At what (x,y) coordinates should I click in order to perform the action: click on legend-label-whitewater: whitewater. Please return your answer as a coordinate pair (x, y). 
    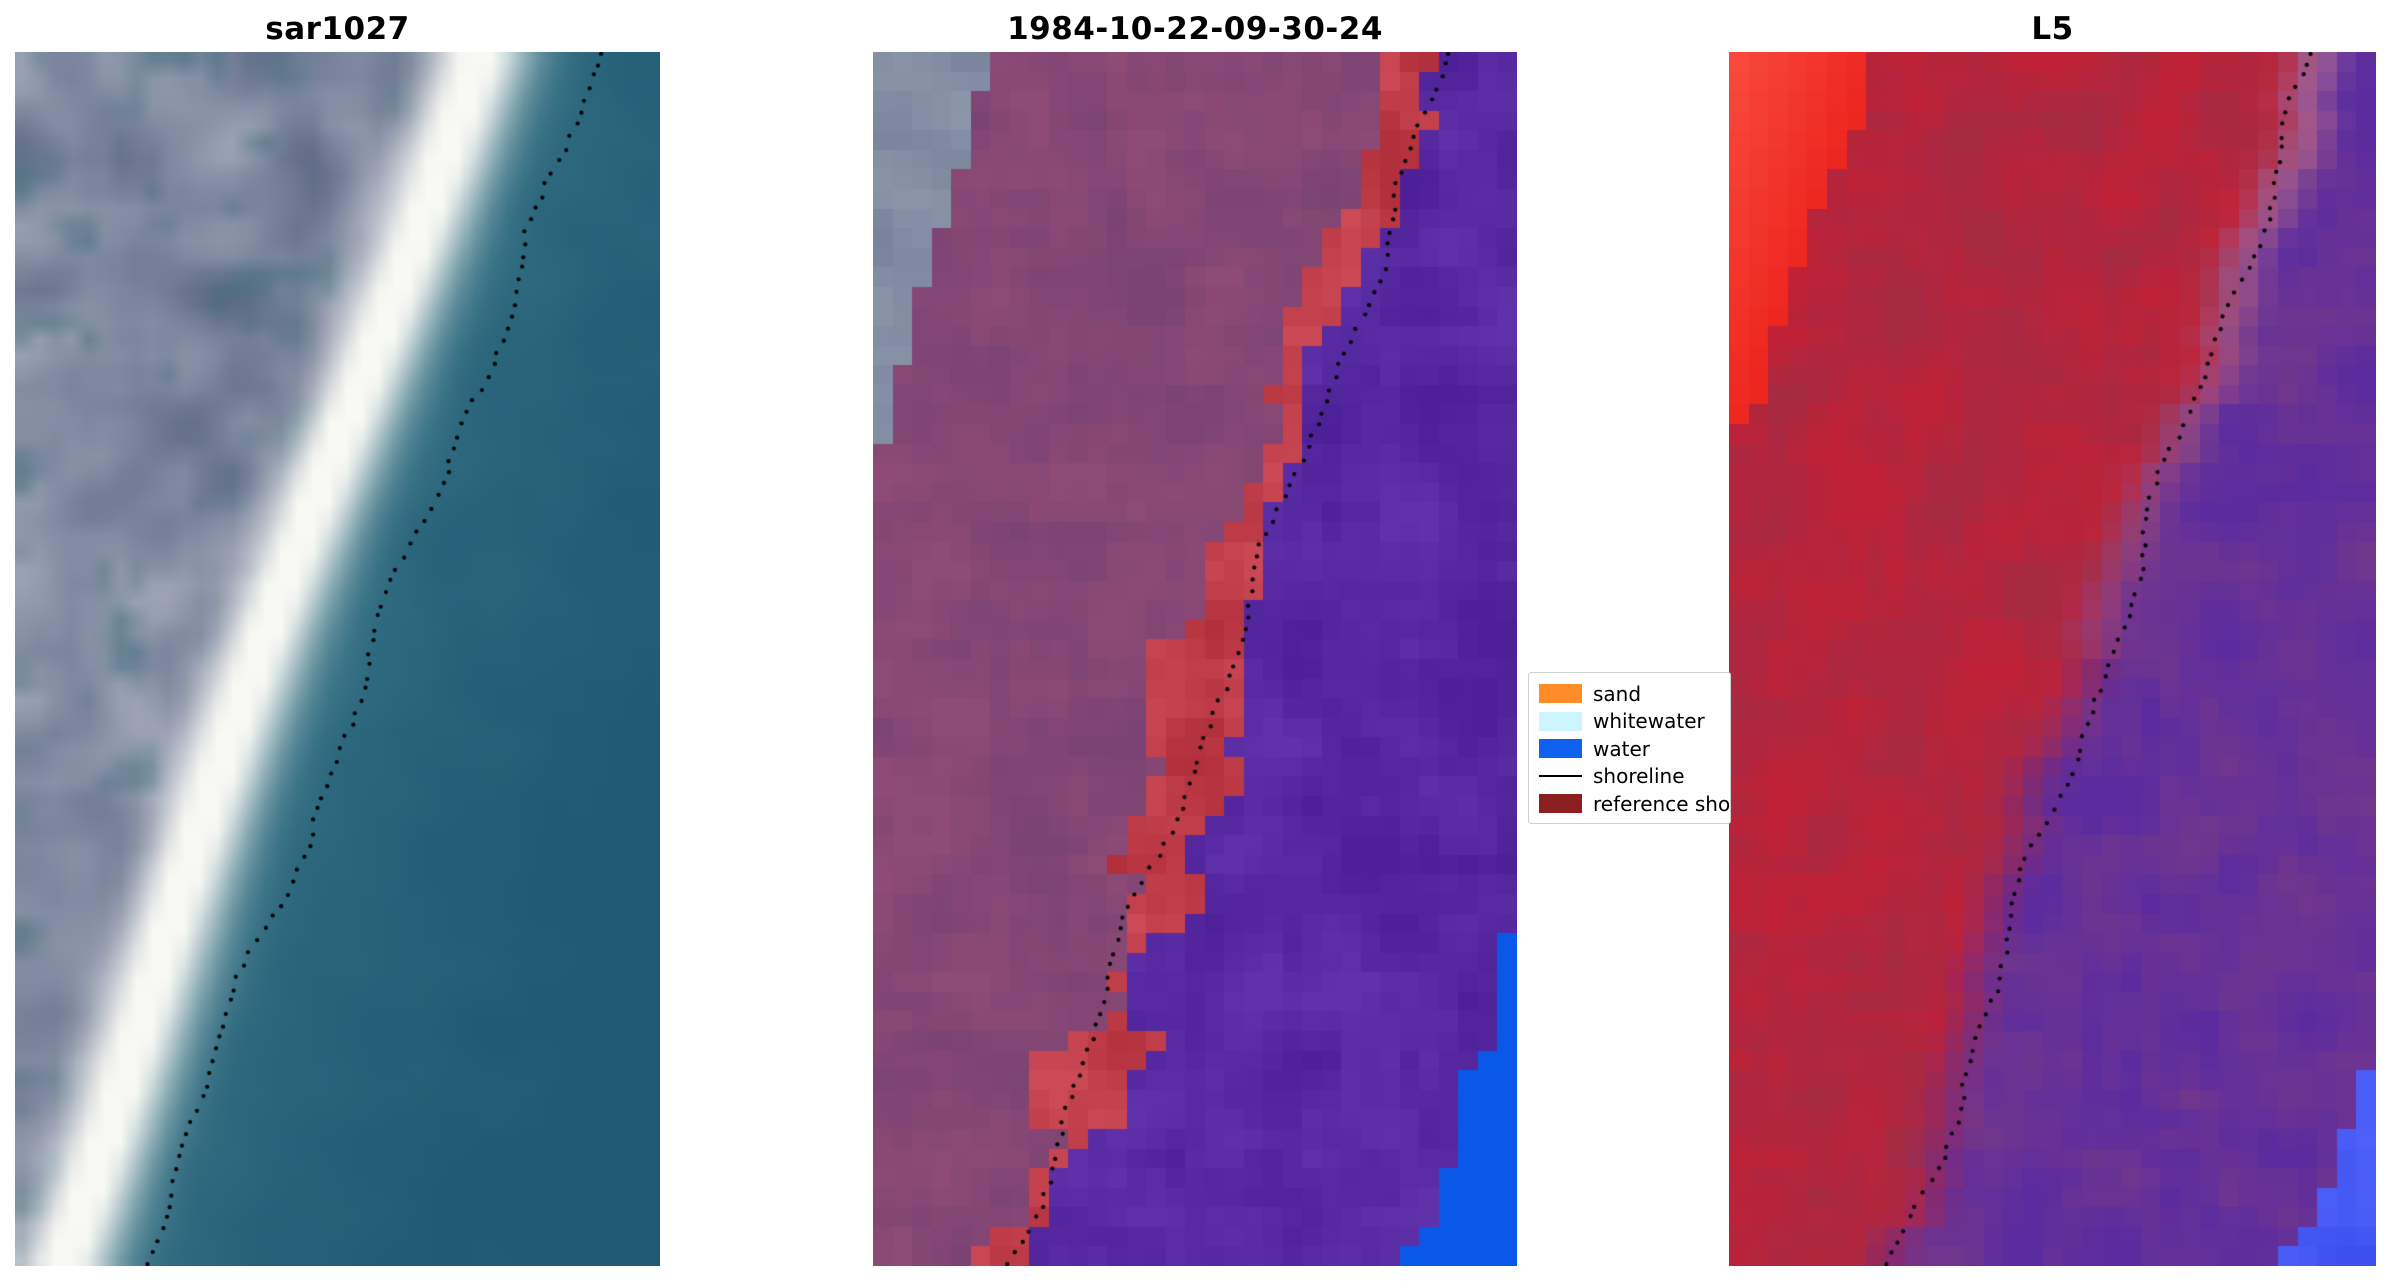
    Looking at the image, I should click on (1649, 721).